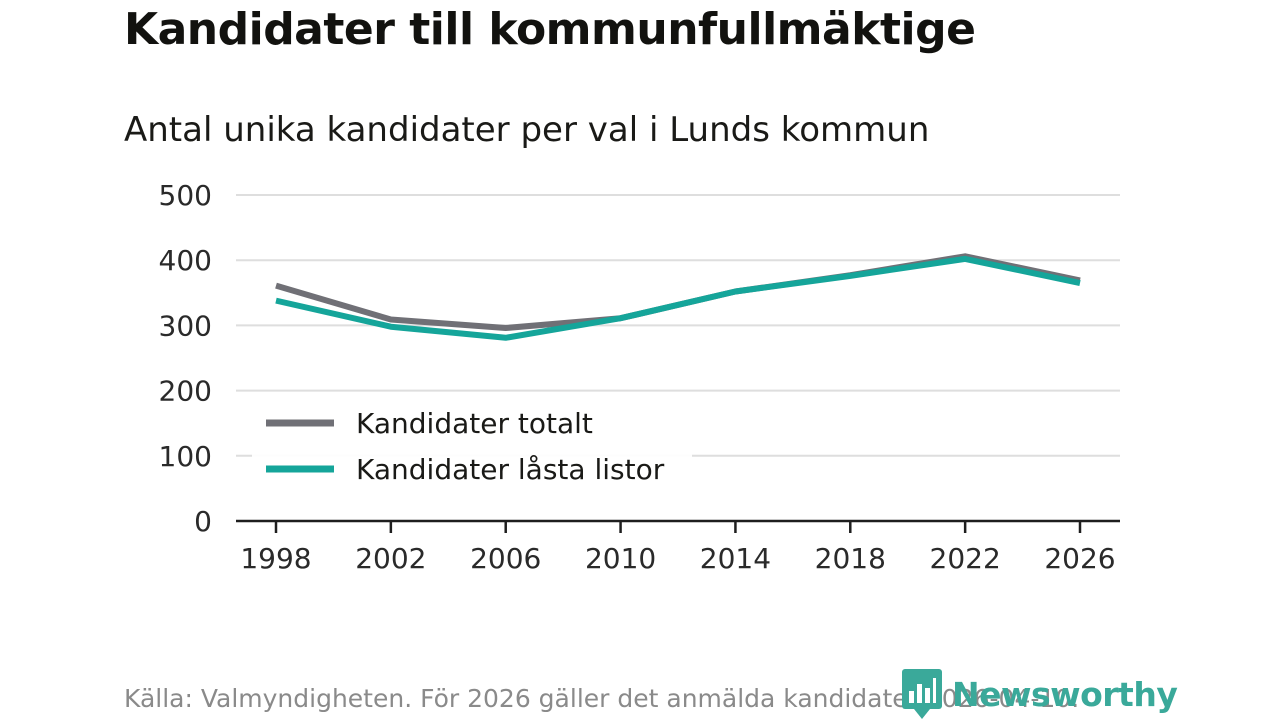  I want to click on y-tick-label-200: 200, so click(185, 391).